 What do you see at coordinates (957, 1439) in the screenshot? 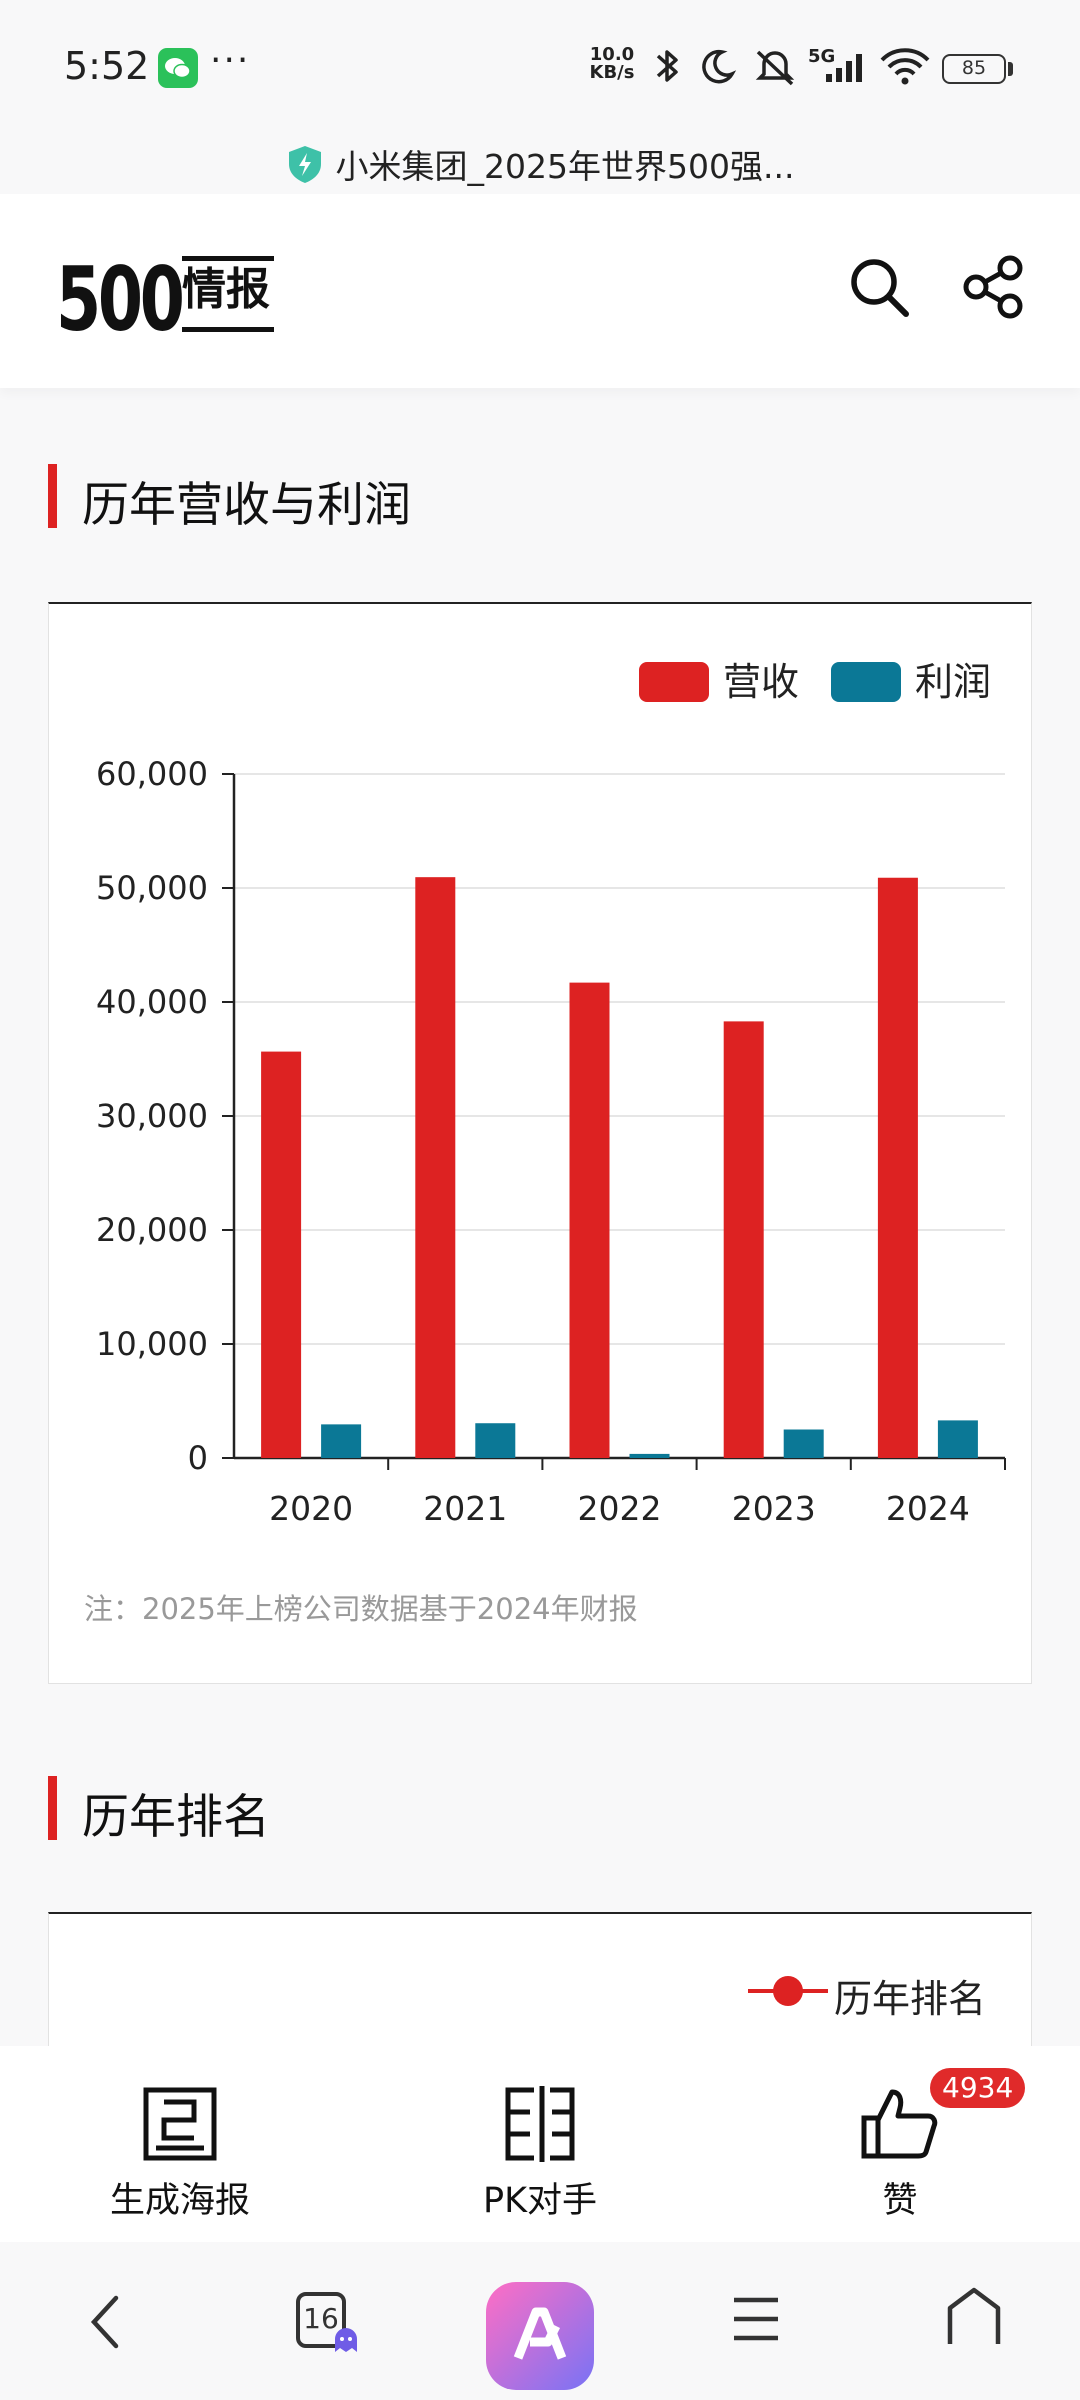
I see `bar-profit-2024` at bounding box center [957, 1439].